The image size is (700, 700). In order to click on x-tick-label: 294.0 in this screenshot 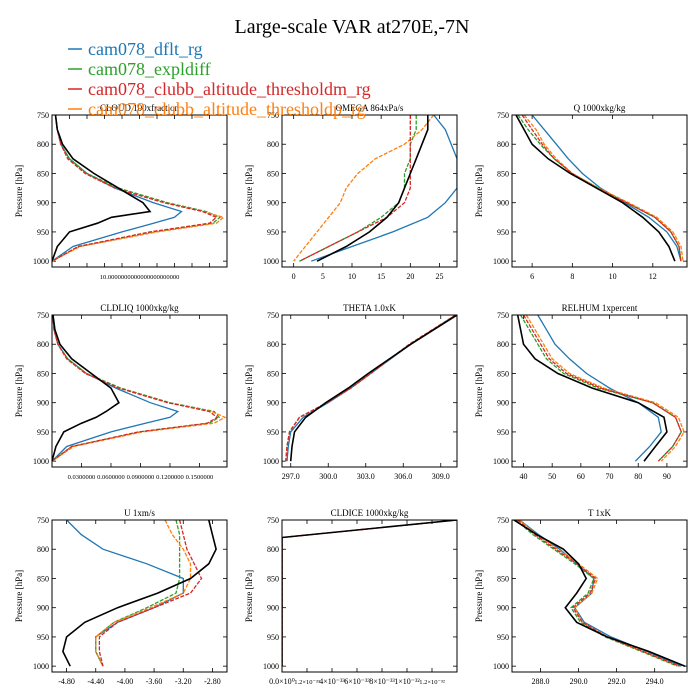, I will do `click(655, 681)`.